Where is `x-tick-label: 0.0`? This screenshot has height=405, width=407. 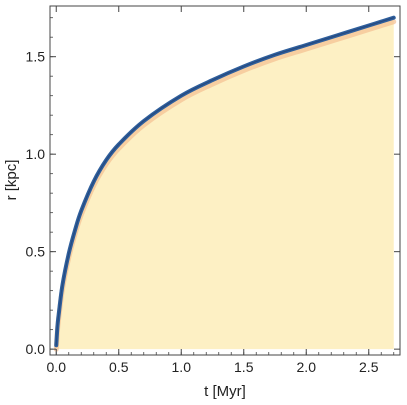
x-tick-label: 0.0 is located at coordinates (57, 367).